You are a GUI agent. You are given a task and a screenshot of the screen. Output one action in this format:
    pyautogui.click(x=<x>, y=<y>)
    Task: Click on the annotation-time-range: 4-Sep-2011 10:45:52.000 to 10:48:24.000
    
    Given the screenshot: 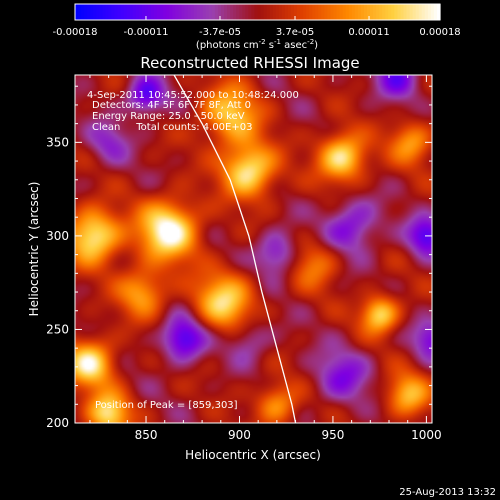 What is the action you would take?
    pyautogui.click(x=193, y=95)
    